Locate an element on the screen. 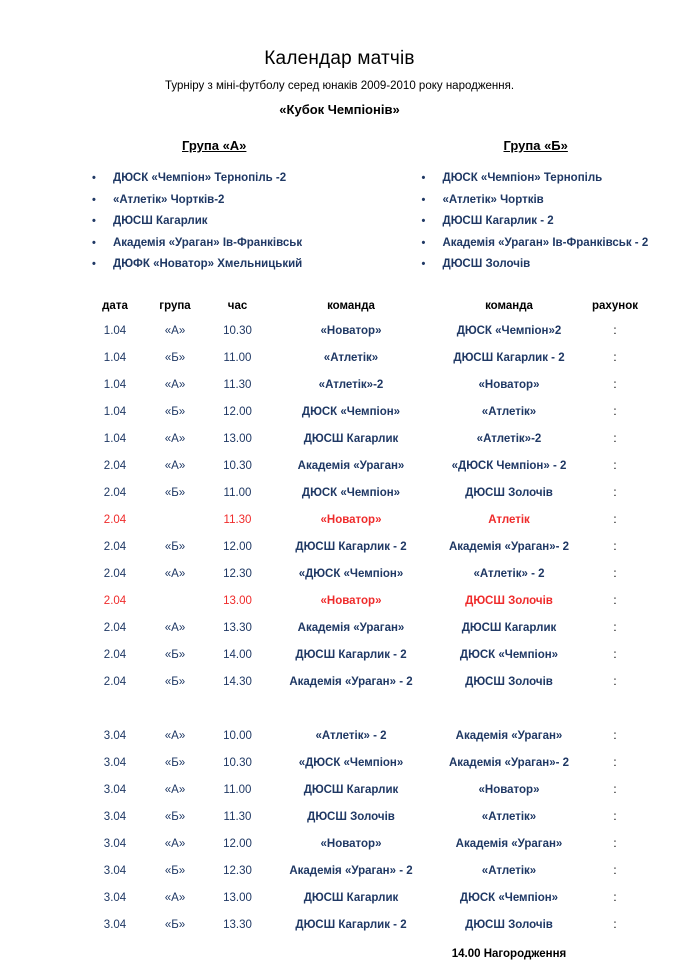 The image size is (679, 969). cell-team-home: «Атлетік» is located at coordinates (351, 358).